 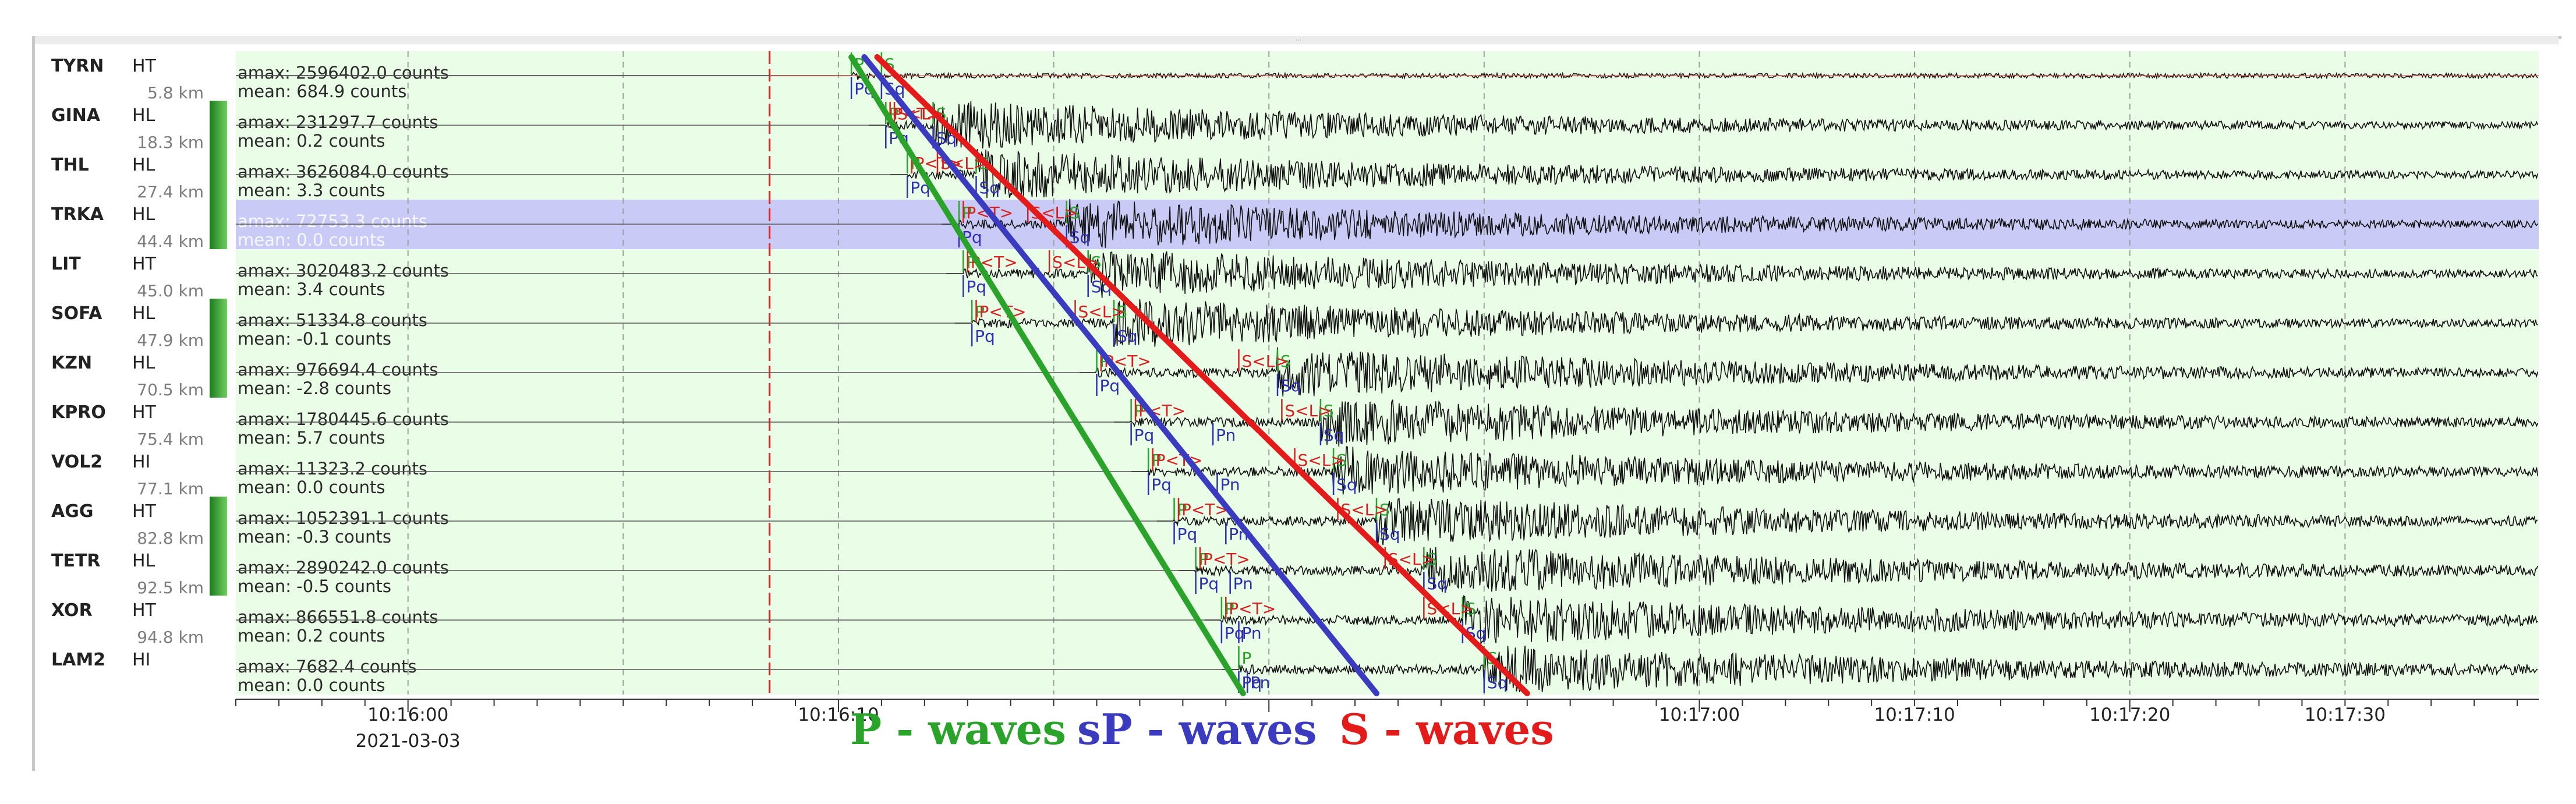 What do you see at coordinates (1742, 274) in the screenshot?
I see `seismic-trace-lit` at bounding box center [1742, 274].